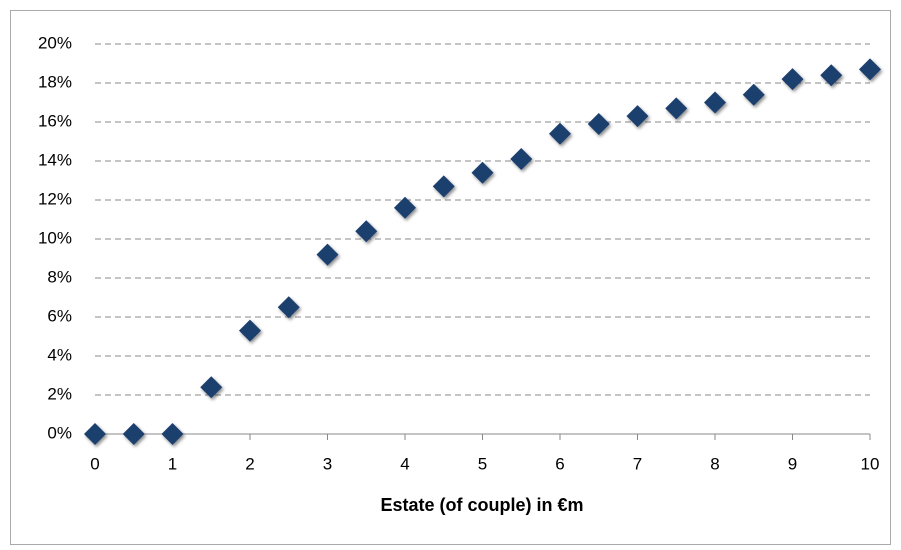 This screenshot has width=901, height=550. Describe the element at coordinates (59, 393) in the screenshot. I see `y-tick-label: 2%` at that location.